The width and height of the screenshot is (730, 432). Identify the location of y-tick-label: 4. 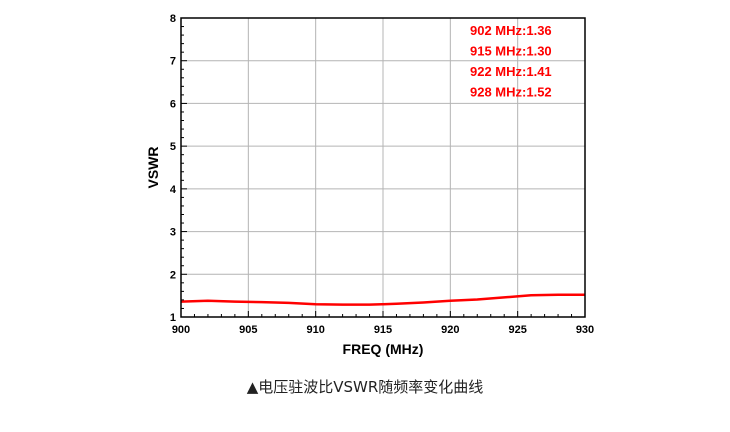
(173, 190).